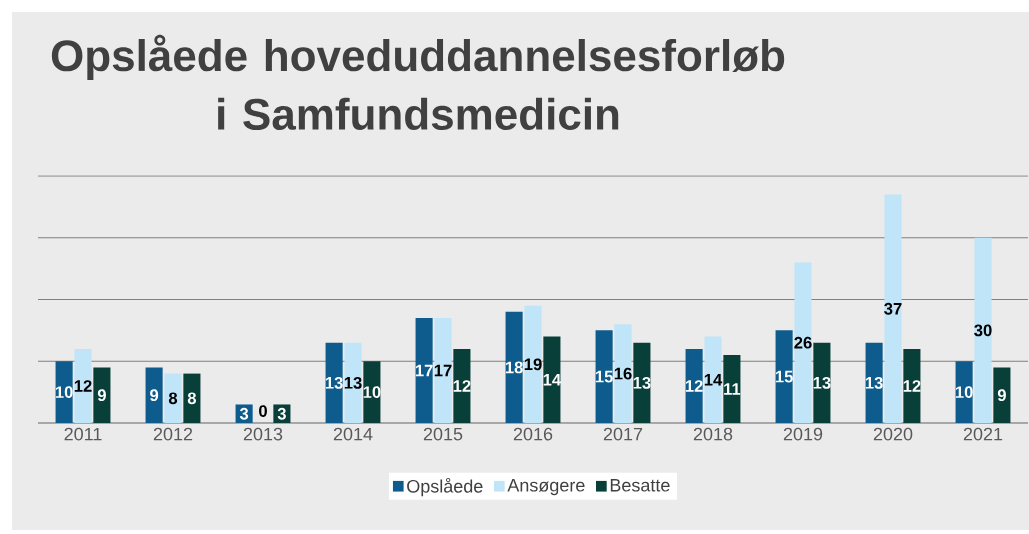 The image size is (1029, 534). What do you see at coordinates (803, 434) in the screenshot?
I see `x-tick-label: 2019` at bounding box center [803, 434].